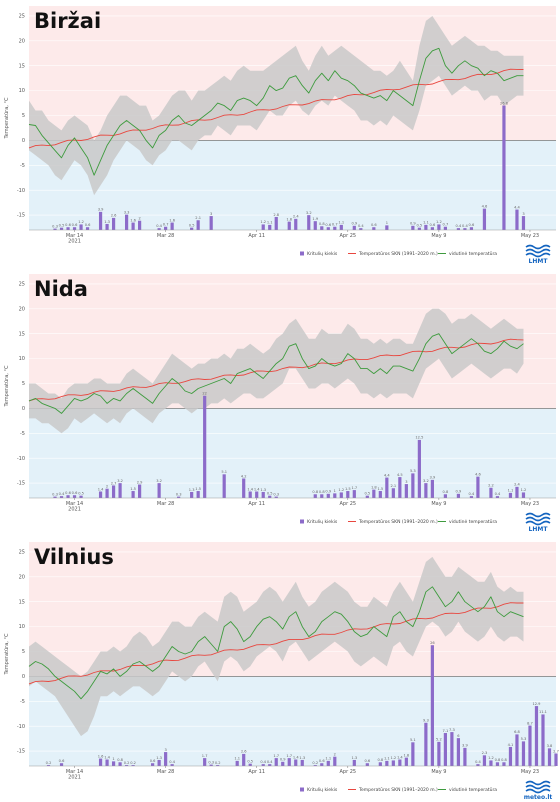 The image size is (560, 802). I want to click on precipitation-label: 0.8, so click(315, 492).